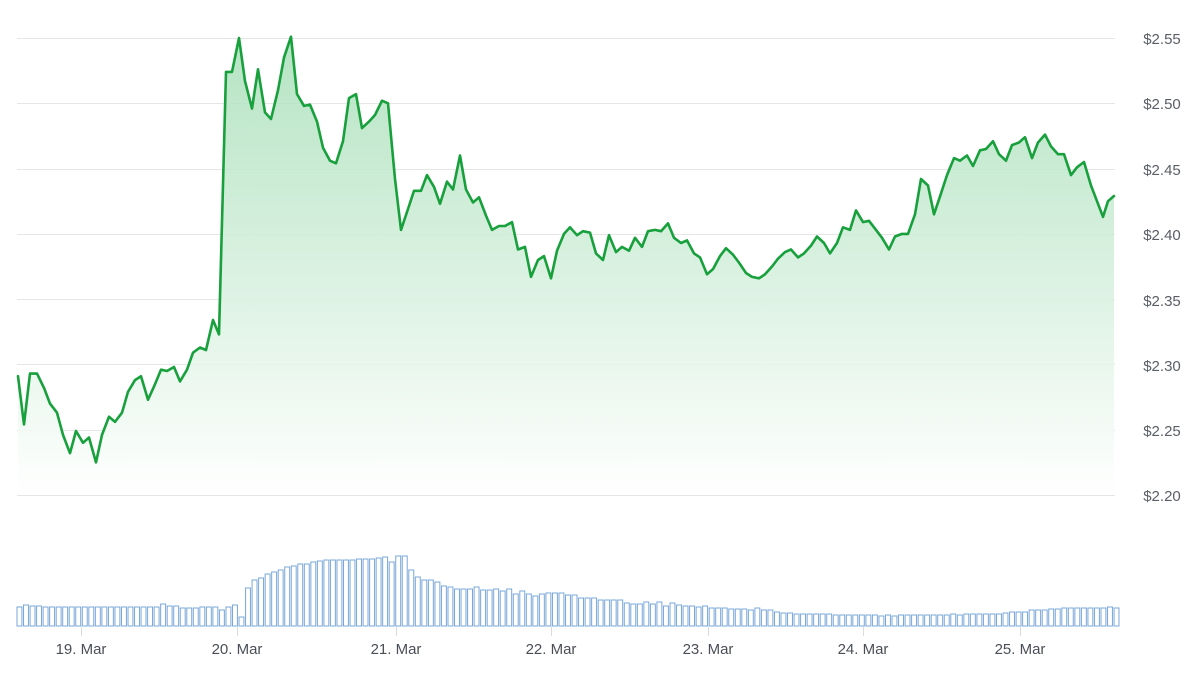 Image resolution: width=1200 pixels, height=675 pixels. Describe the element at coordinates (568, 591) in the screenshot. I see `volume-bars` at that location.